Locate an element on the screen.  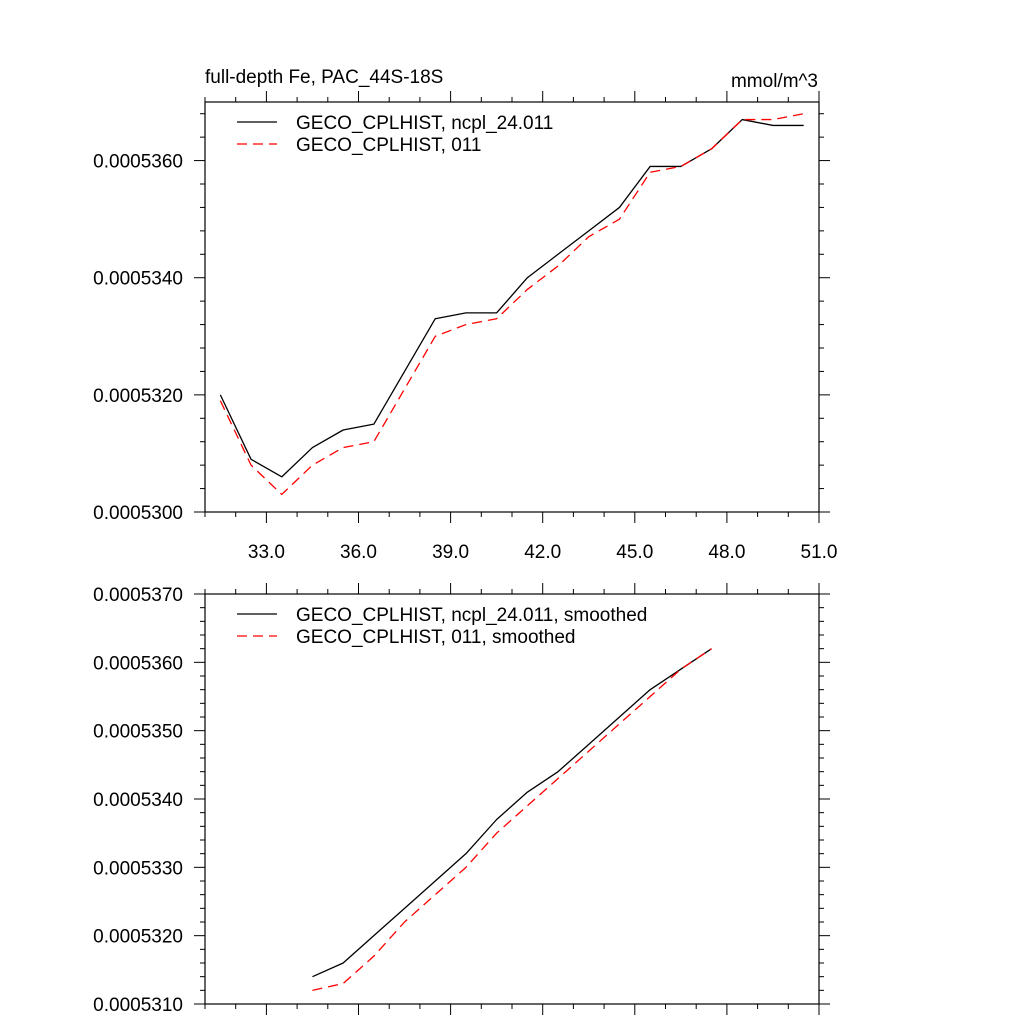
bottom-chart-y-tick-label: 0.0005340 is located at coordinates (138, 800).